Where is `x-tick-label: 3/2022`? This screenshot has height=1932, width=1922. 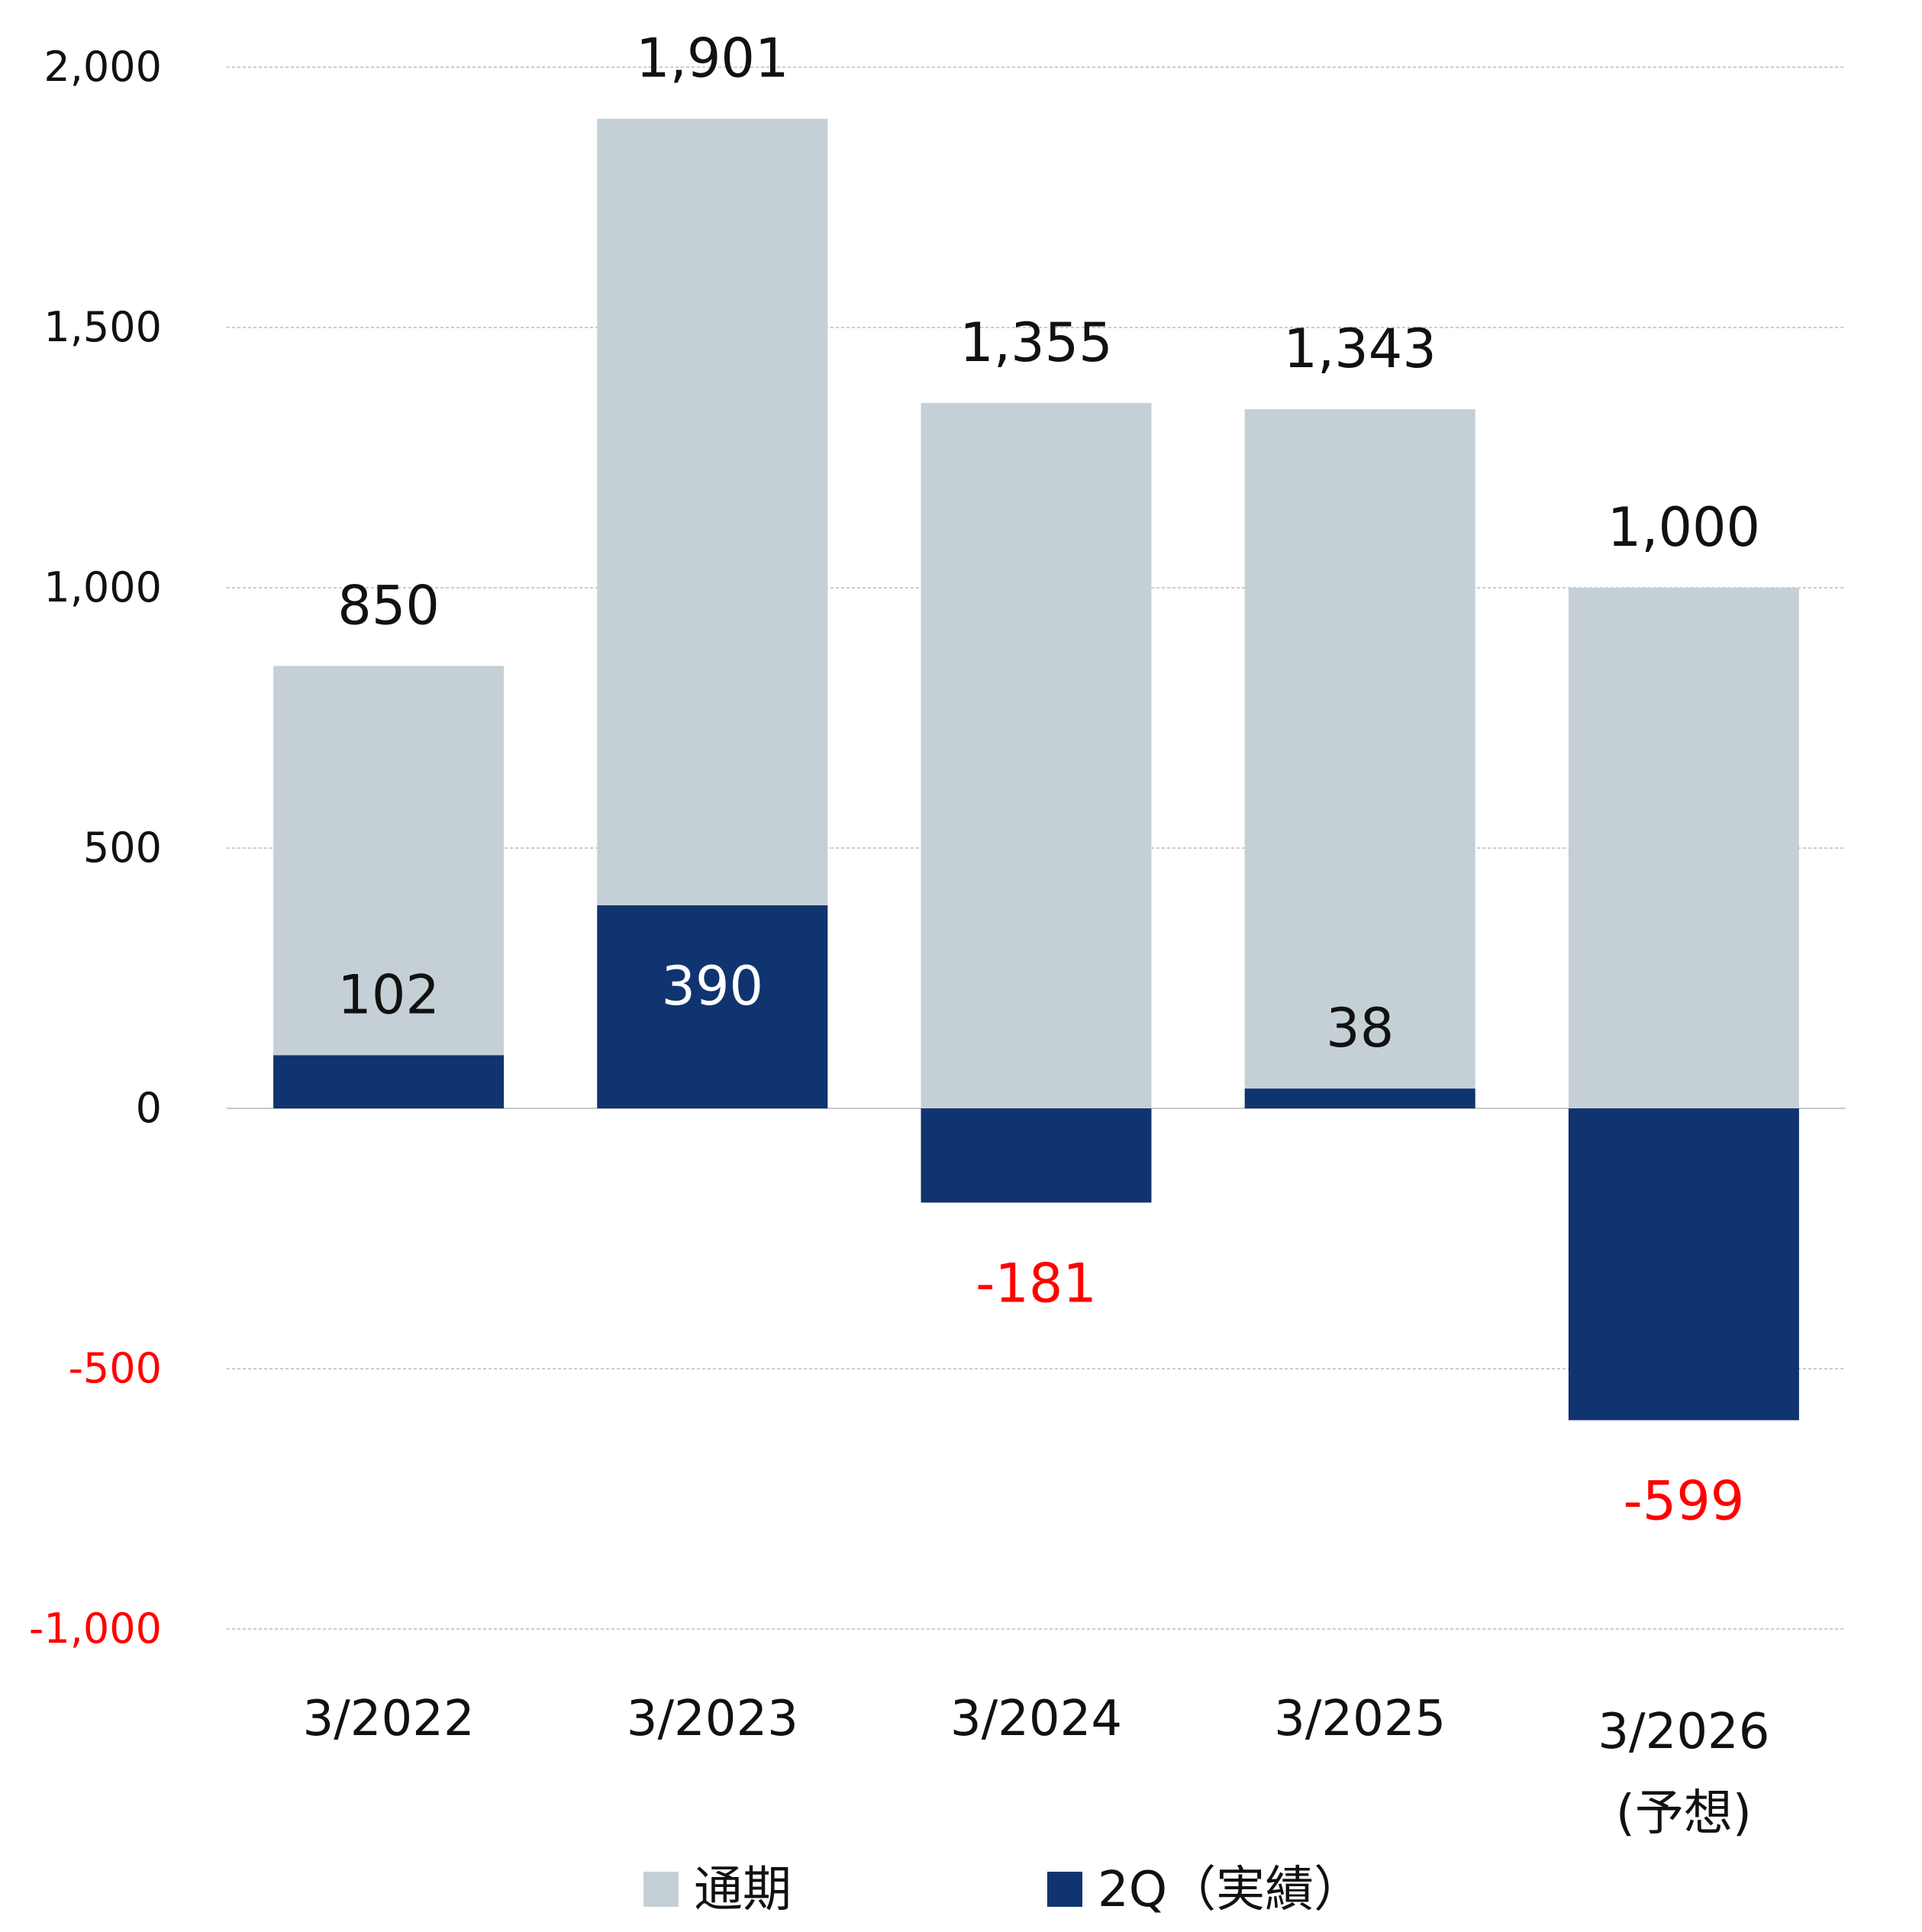
x-tick-label: 3/2022 is located at coordinates (389, 1719).